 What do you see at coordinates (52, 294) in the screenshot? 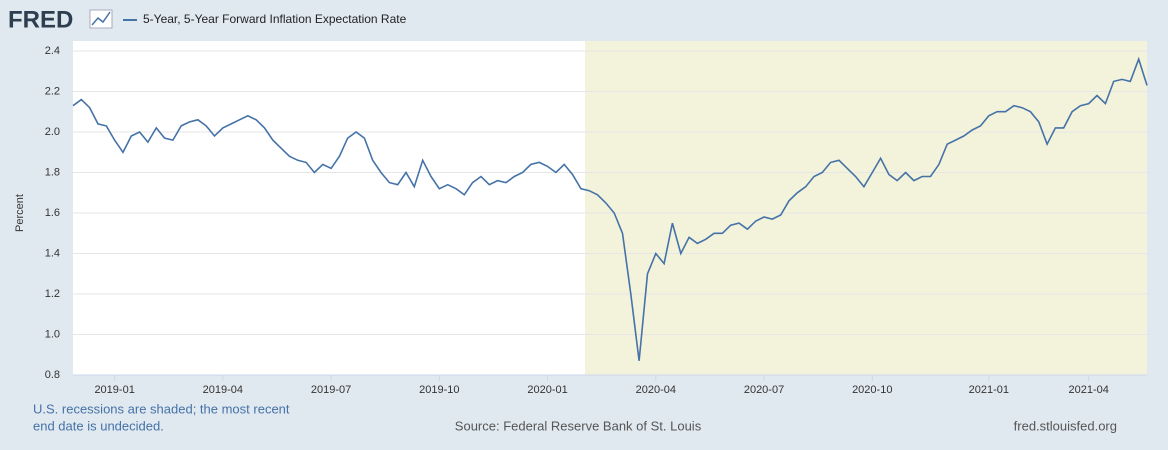
I see `y-tick-label: 1.2` at bounding box center [52, 294].